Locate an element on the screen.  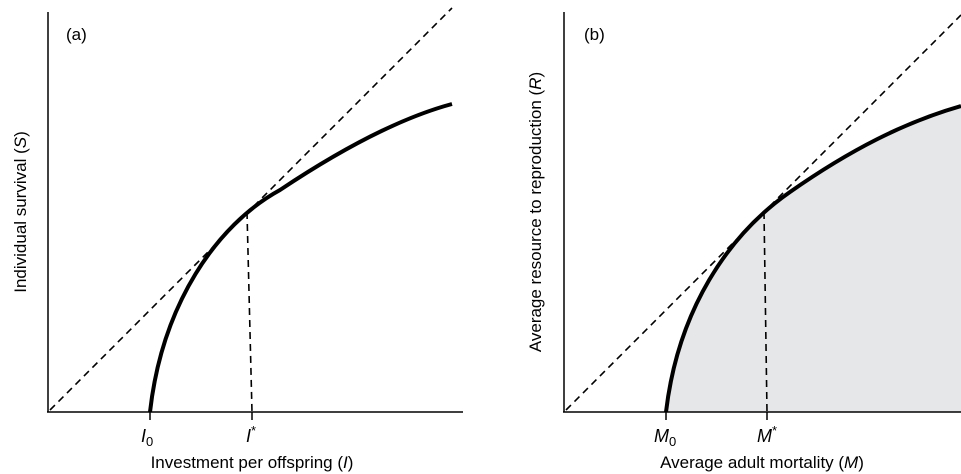
panel-b-tick-label-mstar: M* is located at coordinates (767, 434).